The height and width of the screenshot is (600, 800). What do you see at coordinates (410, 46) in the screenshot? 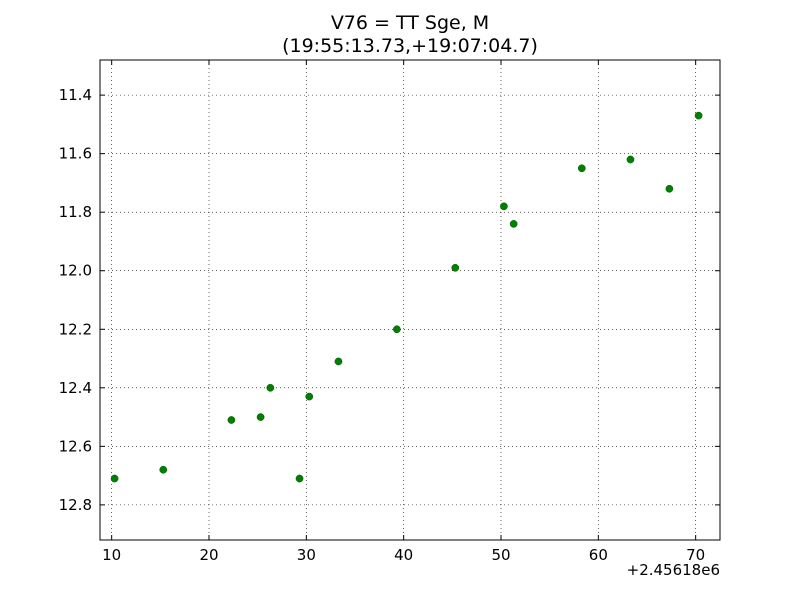
I see `chart-subtitle: (19:55:13.73,+19:07:04.7)` at bounding box center [410, 46].